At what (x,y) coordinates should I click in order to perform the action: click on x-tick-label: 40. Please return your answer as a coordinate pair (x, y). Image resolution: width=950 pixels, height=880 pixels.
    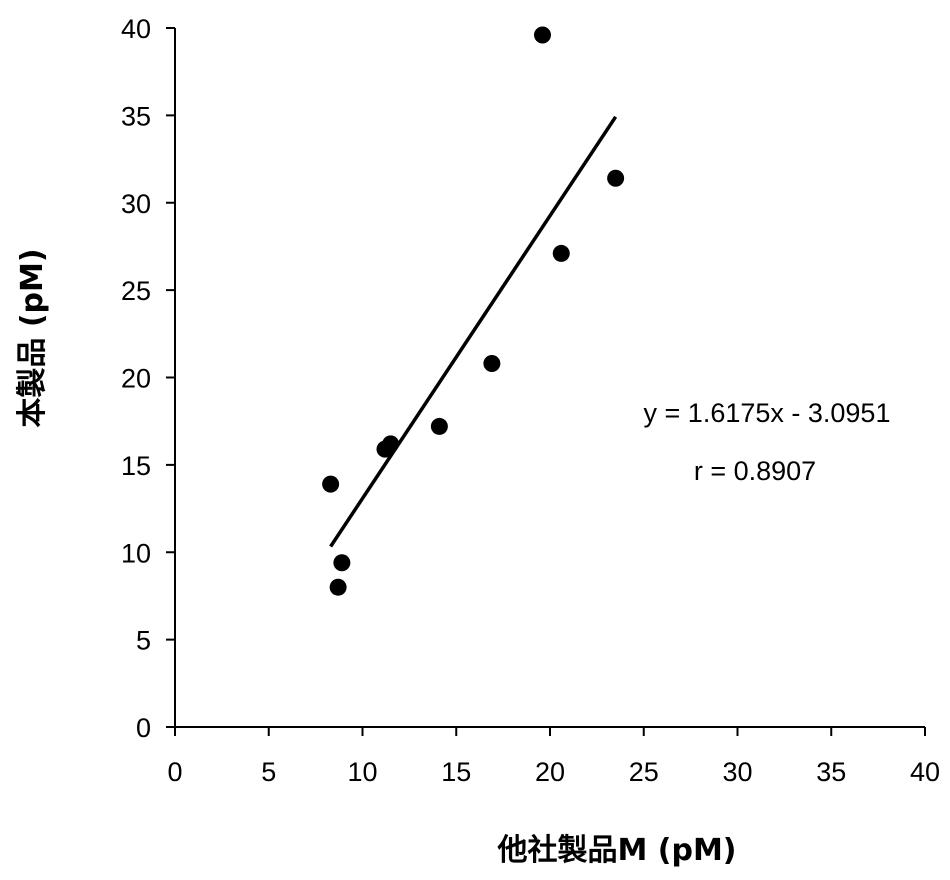
    Looking at the image, I should click on (925, 772).